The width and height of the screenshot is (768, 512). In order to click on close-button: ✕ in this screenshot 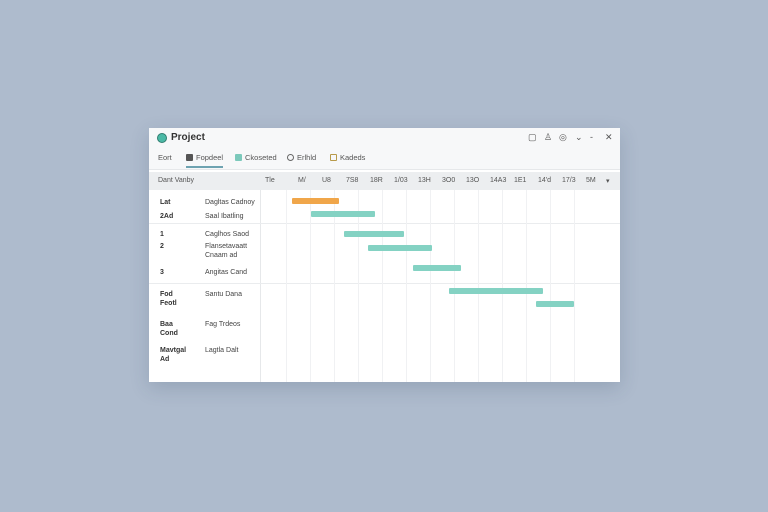, I will do `click(609, 137)`.